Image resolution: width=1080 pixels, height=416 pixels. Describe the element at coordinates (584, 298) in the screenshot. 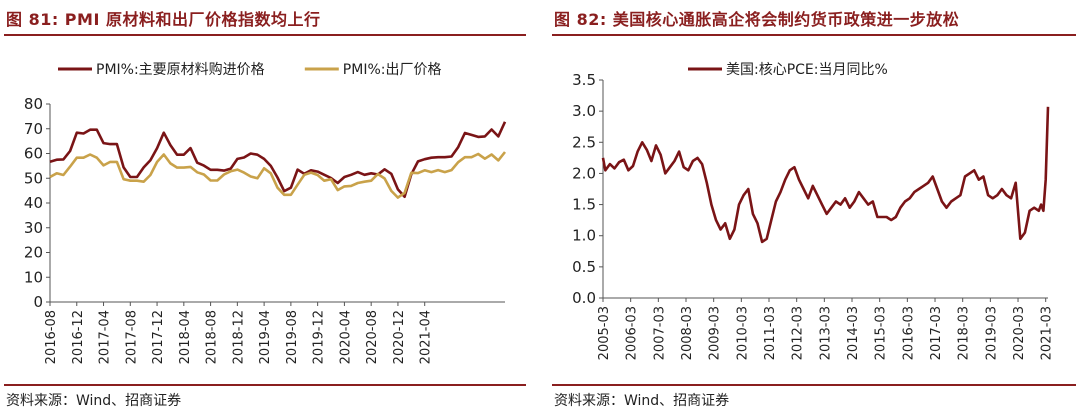

I see `y-tick-label: 0.0` at that location.